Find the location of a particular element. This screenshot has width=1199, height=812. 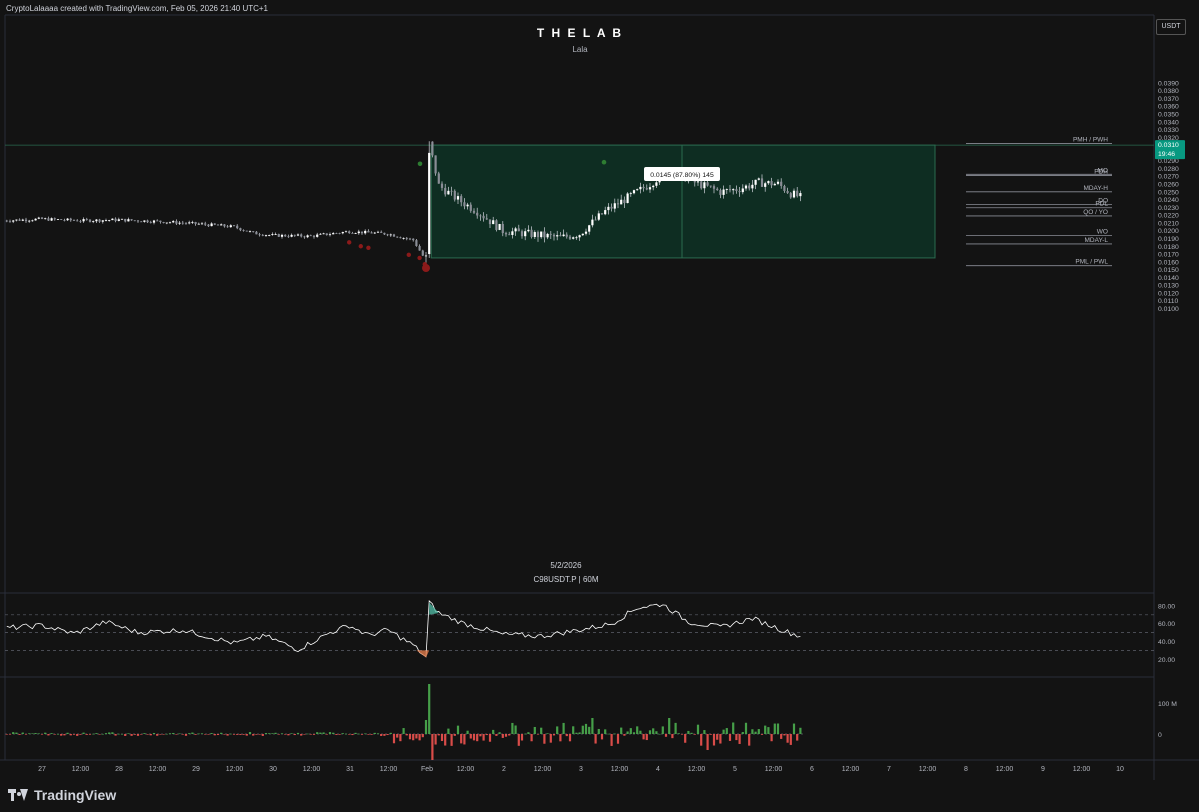

price-tick: 0.0120 is located at coordinates (1168, 293).